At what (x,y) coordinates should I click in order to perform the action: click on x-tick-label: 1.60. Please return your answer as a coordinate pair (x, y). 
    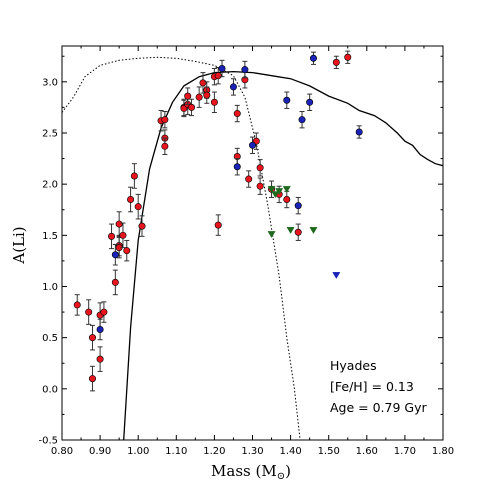
    Looking at the image, I should click on (367, 451).